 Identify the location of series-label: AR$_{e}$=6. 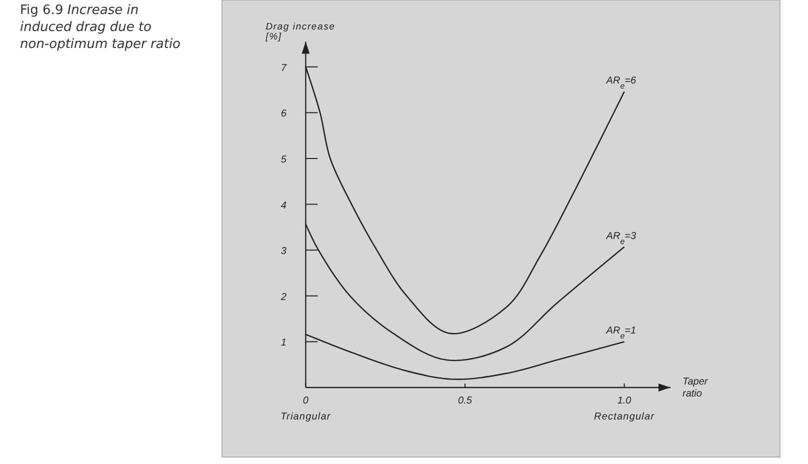
(620, 83).